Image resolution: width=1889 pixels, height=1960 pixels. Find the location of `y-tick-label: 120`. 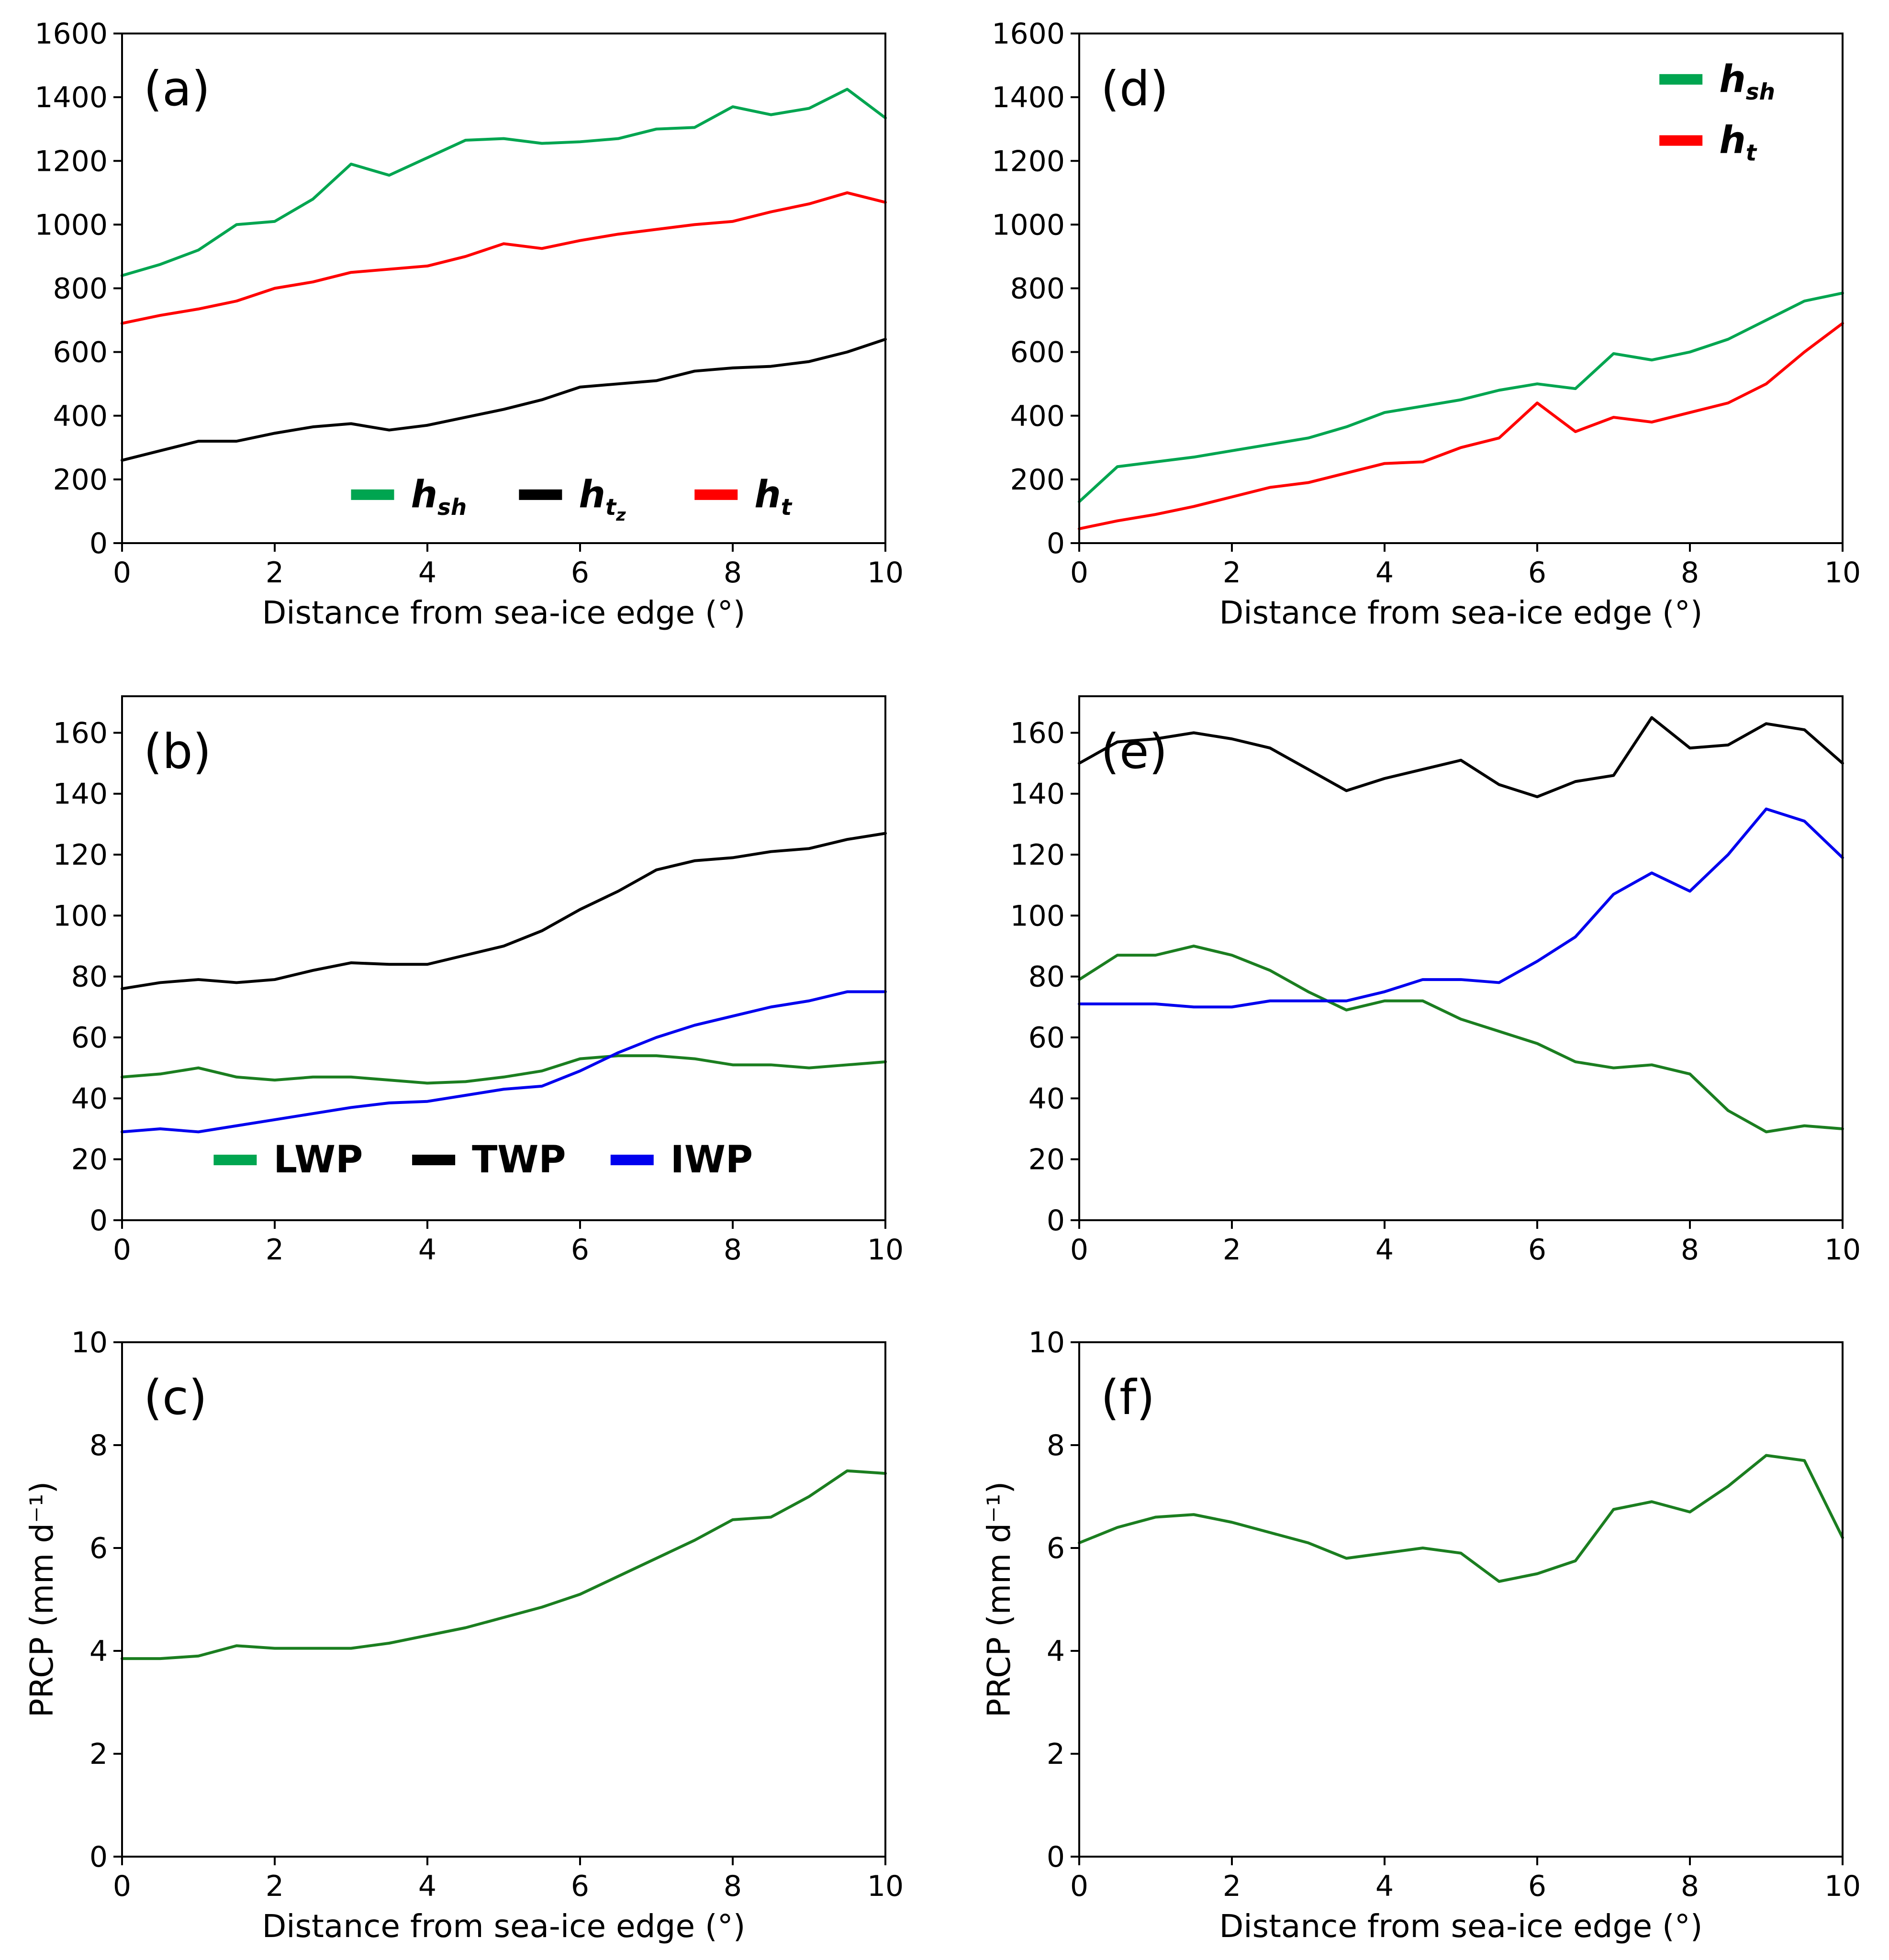

y-tick-label: 120 is located at coordinates (1037, 855).